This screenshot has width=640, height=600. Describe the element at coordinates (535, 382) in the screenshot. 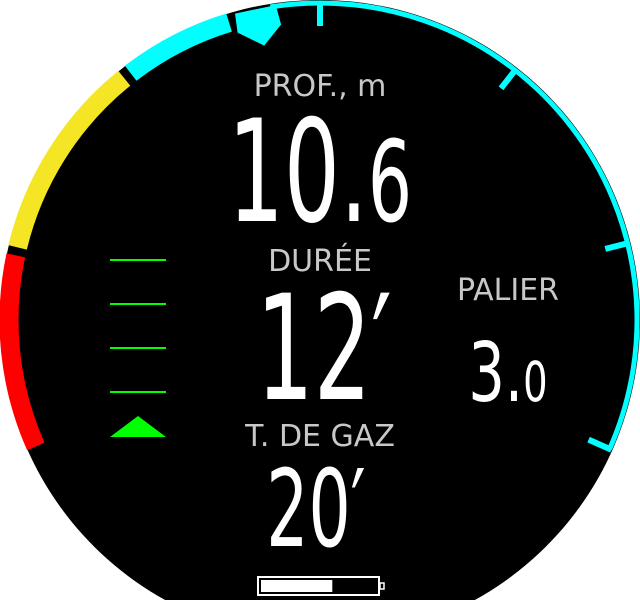

I see `stop-value-decimal: 0` at that location.